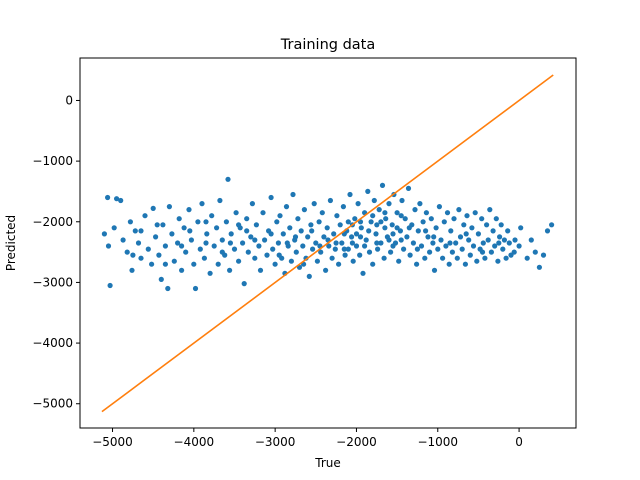  What do you see at coordinates (52, 404) in the screenshot?
I see `y-tick-label: −5000` at bounding box center [52, 404].